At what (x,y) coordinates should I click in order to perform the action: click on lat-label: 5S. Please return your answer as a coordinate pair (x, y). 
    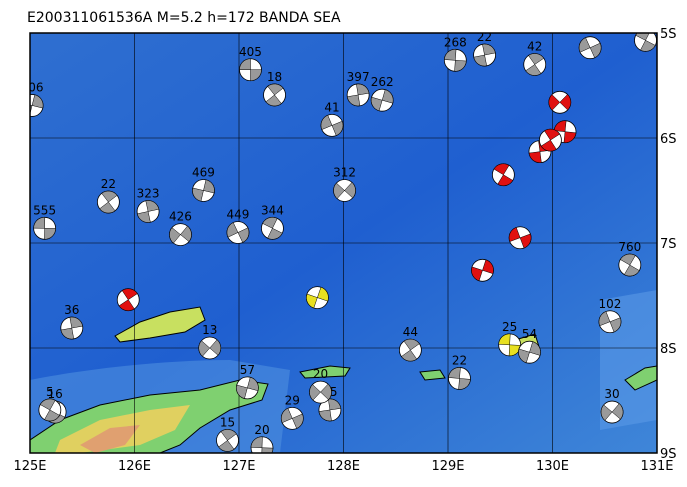
    Looking at the image, I should click on (668, 34).